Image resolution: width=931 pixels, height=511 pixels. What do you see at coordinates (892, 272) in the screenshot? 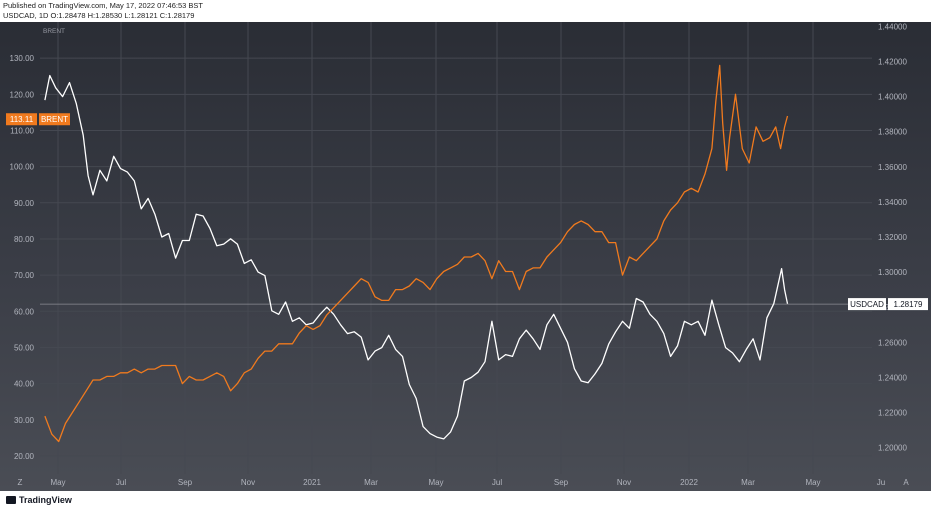
I see `right-axis-tick-label: 1.30000` at bounding box center [892, 272].